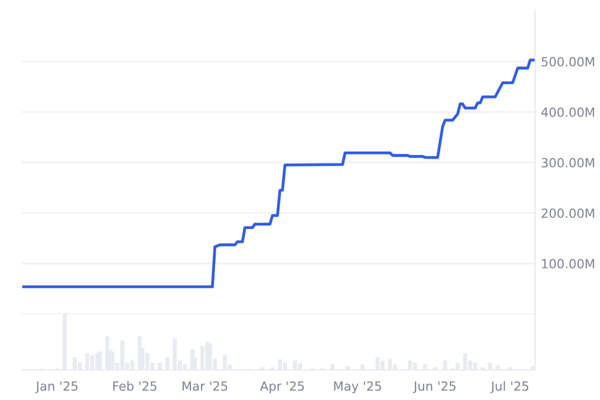 This screenshot has width=600, height=400. I want to click on y-tick-label: 300.00M, so click(568, 163).